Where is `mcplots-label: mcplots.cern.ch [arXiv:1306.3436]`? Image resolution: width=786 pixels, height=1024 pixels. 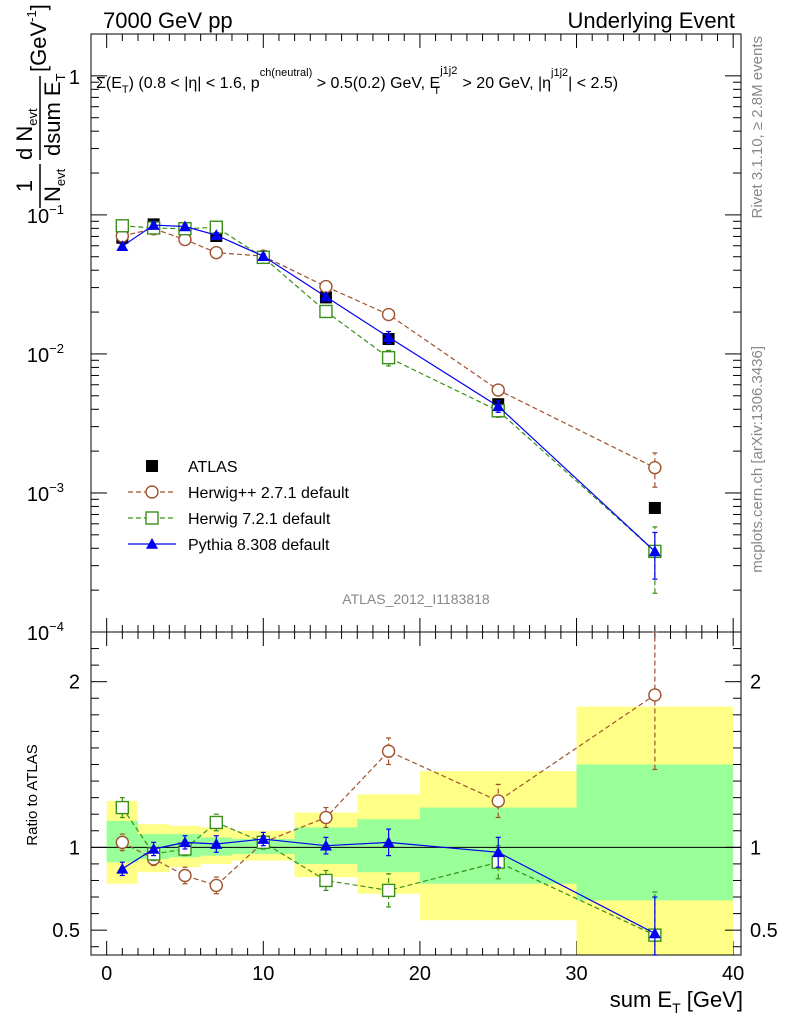 mcplots-label: mcplots.cern.ch [arXiv:1306.3436] is located at coordinates (757, 459).